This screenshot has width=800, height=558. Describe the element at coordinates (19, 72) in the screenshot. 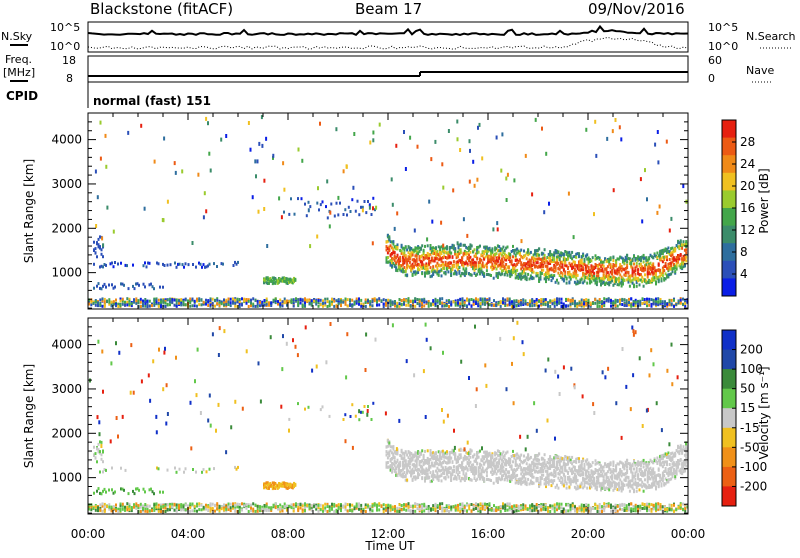

I see `freq-unit-label: [MHz]` at that location.